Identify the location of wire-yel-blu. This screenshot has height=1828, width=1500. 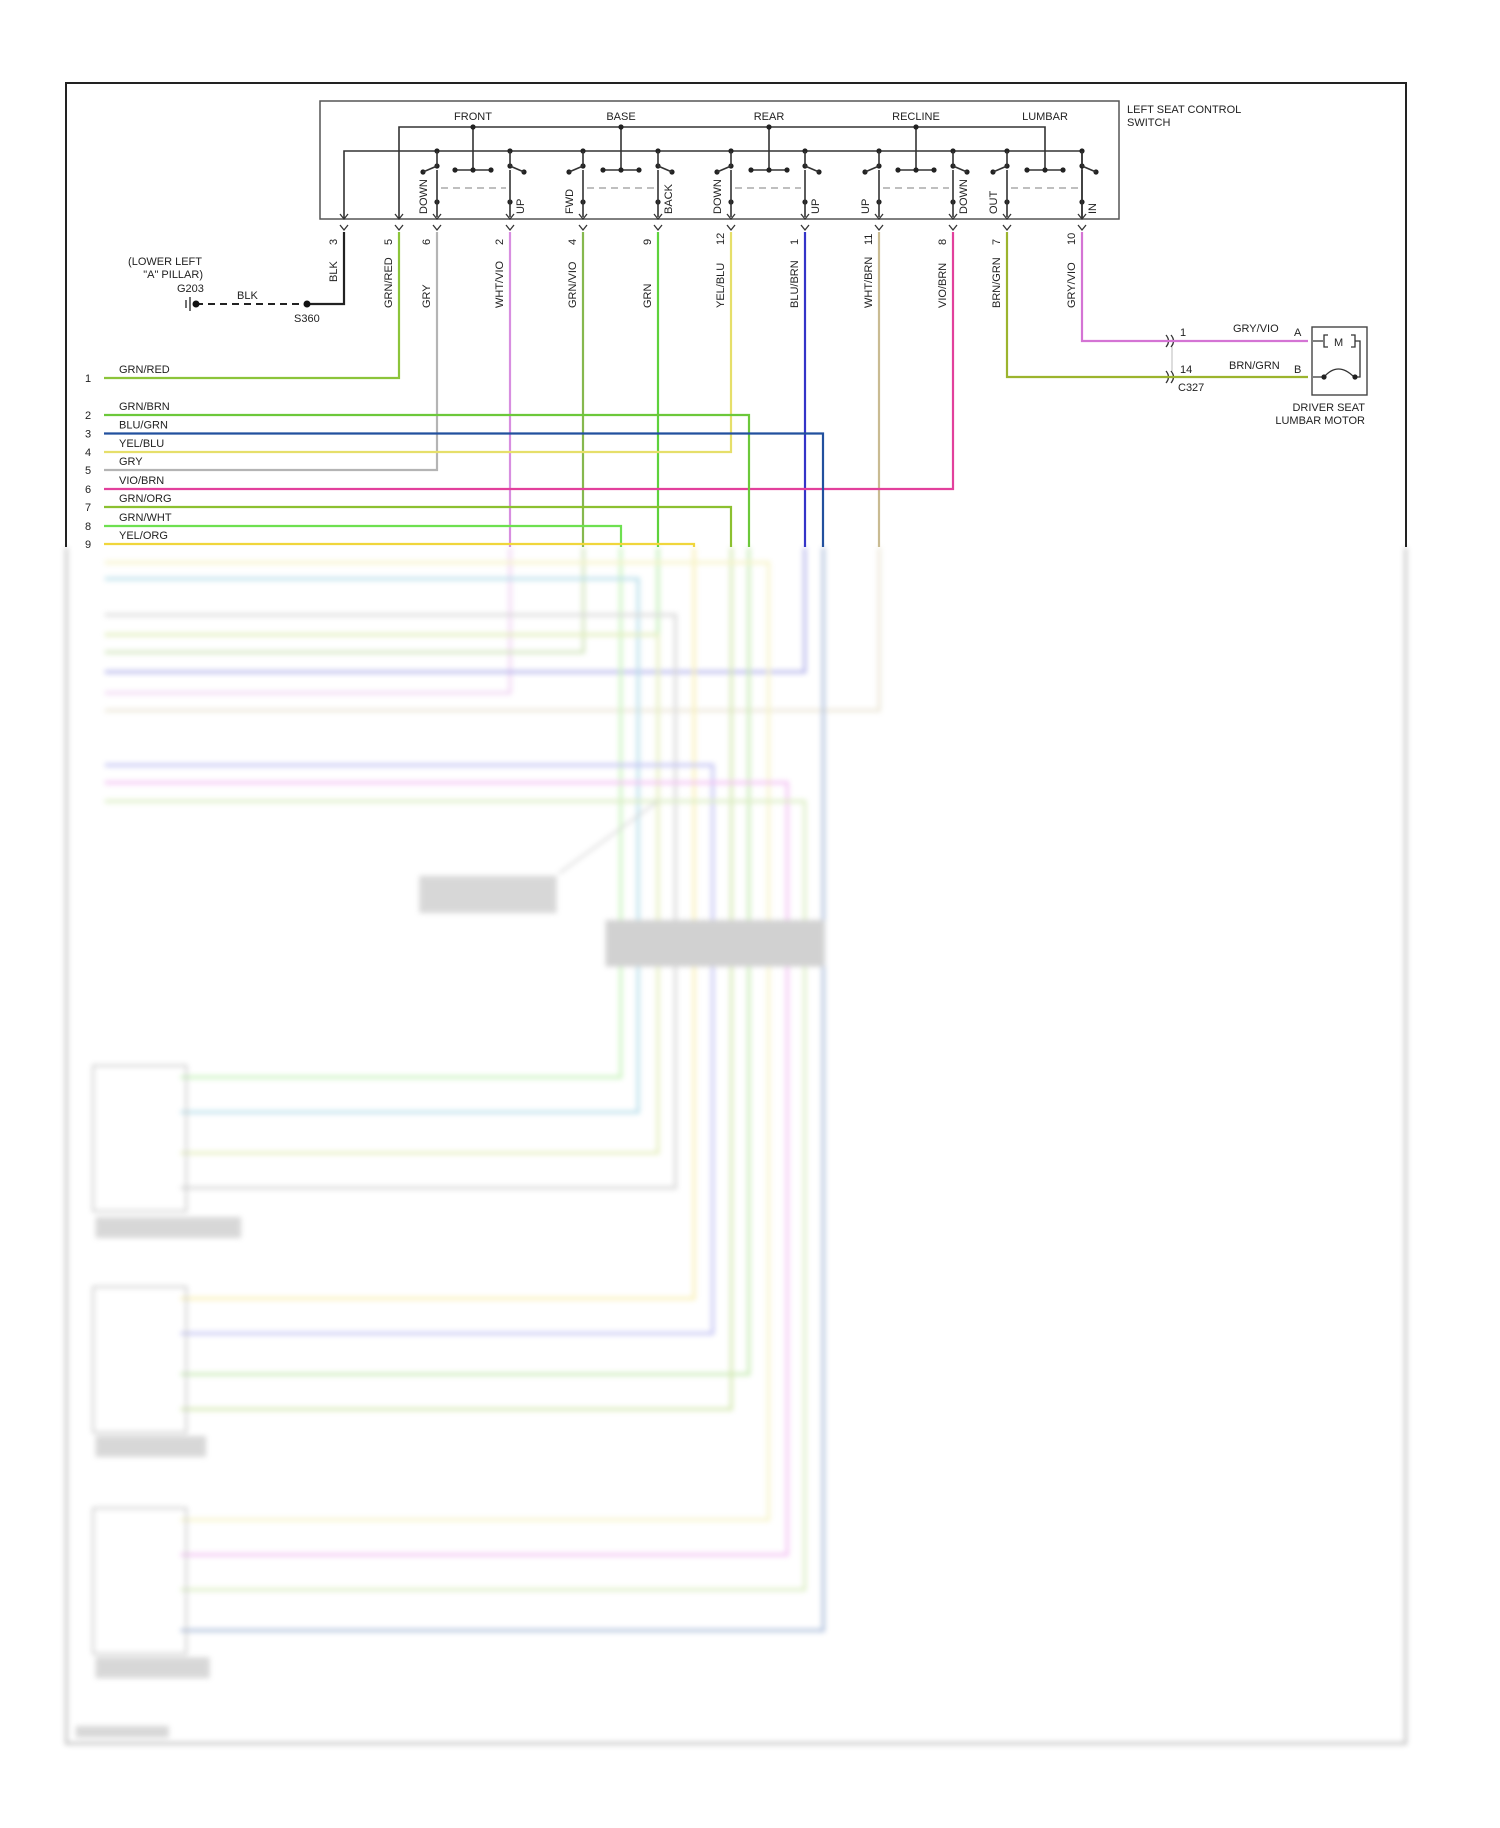
(418, 343).